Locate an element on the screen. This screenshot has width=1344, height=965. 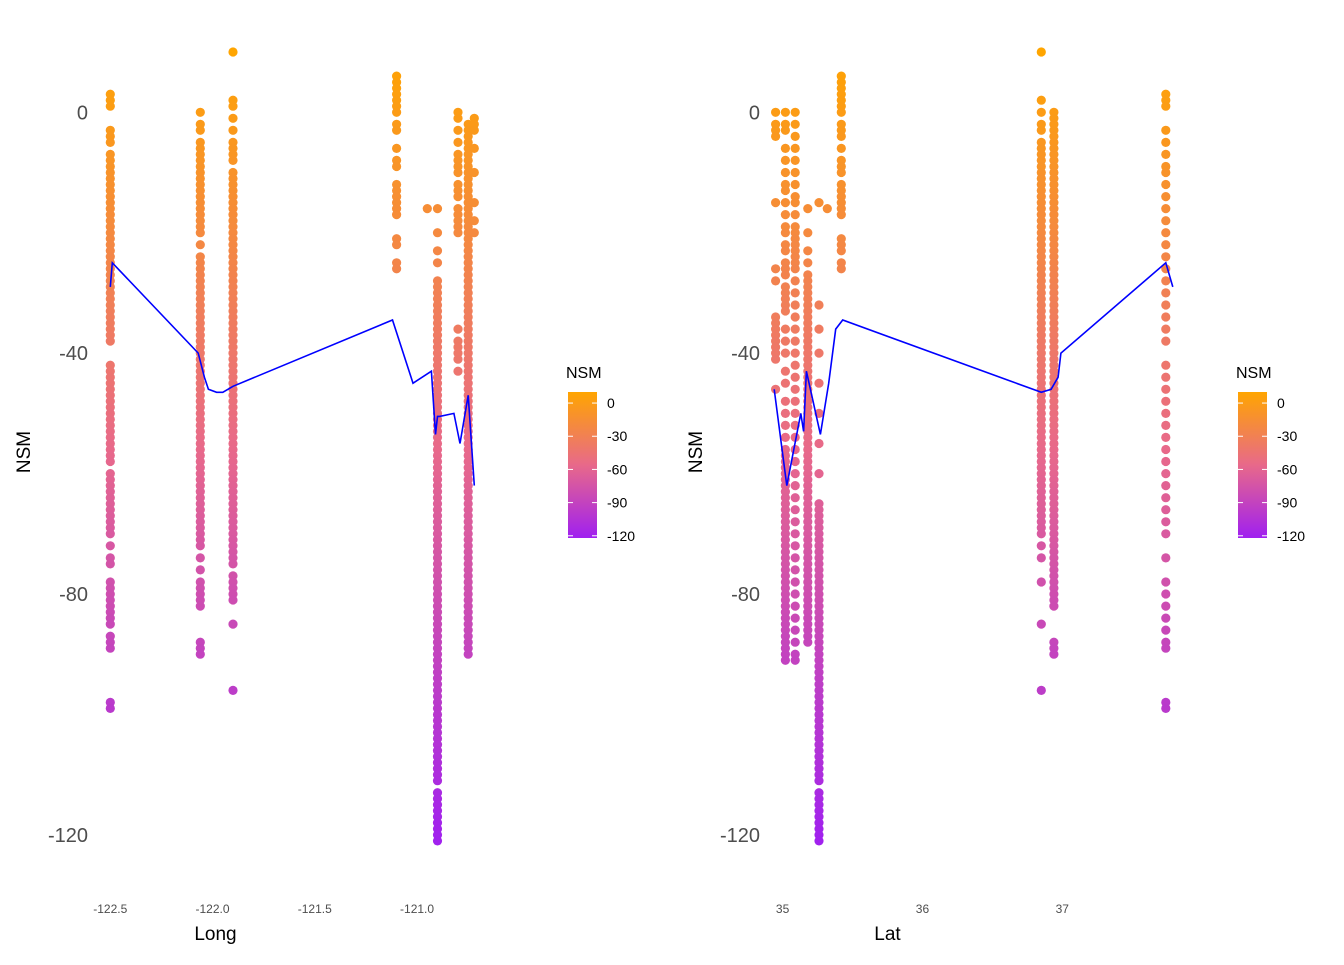
legend-tick-label: -30 is located at coordinates (617, 436).